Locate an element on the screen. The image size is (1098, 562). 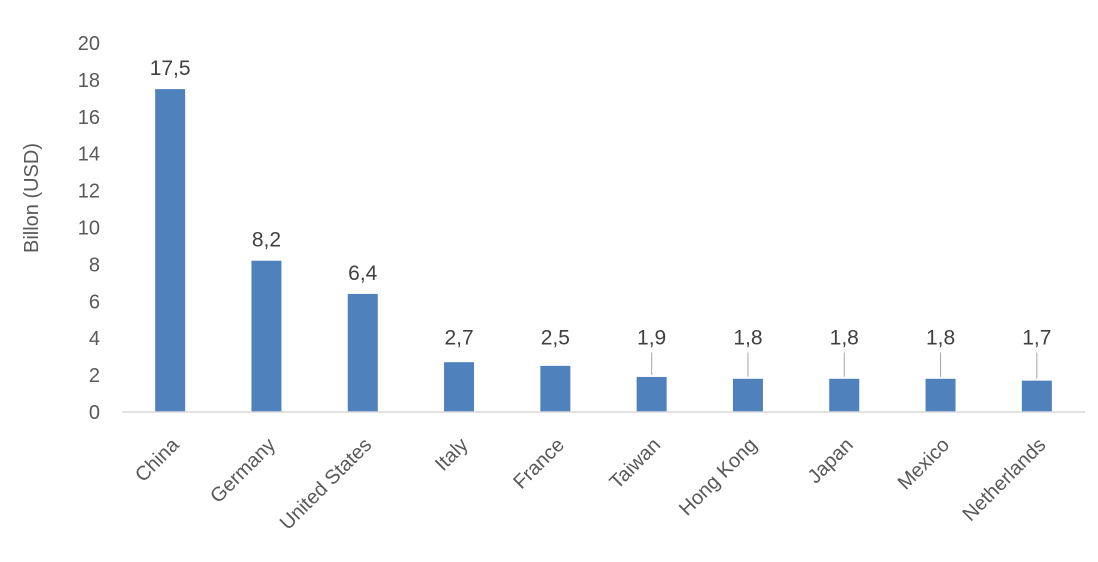
x-category-label: Hong Kong is located at coordinates (718, 477).